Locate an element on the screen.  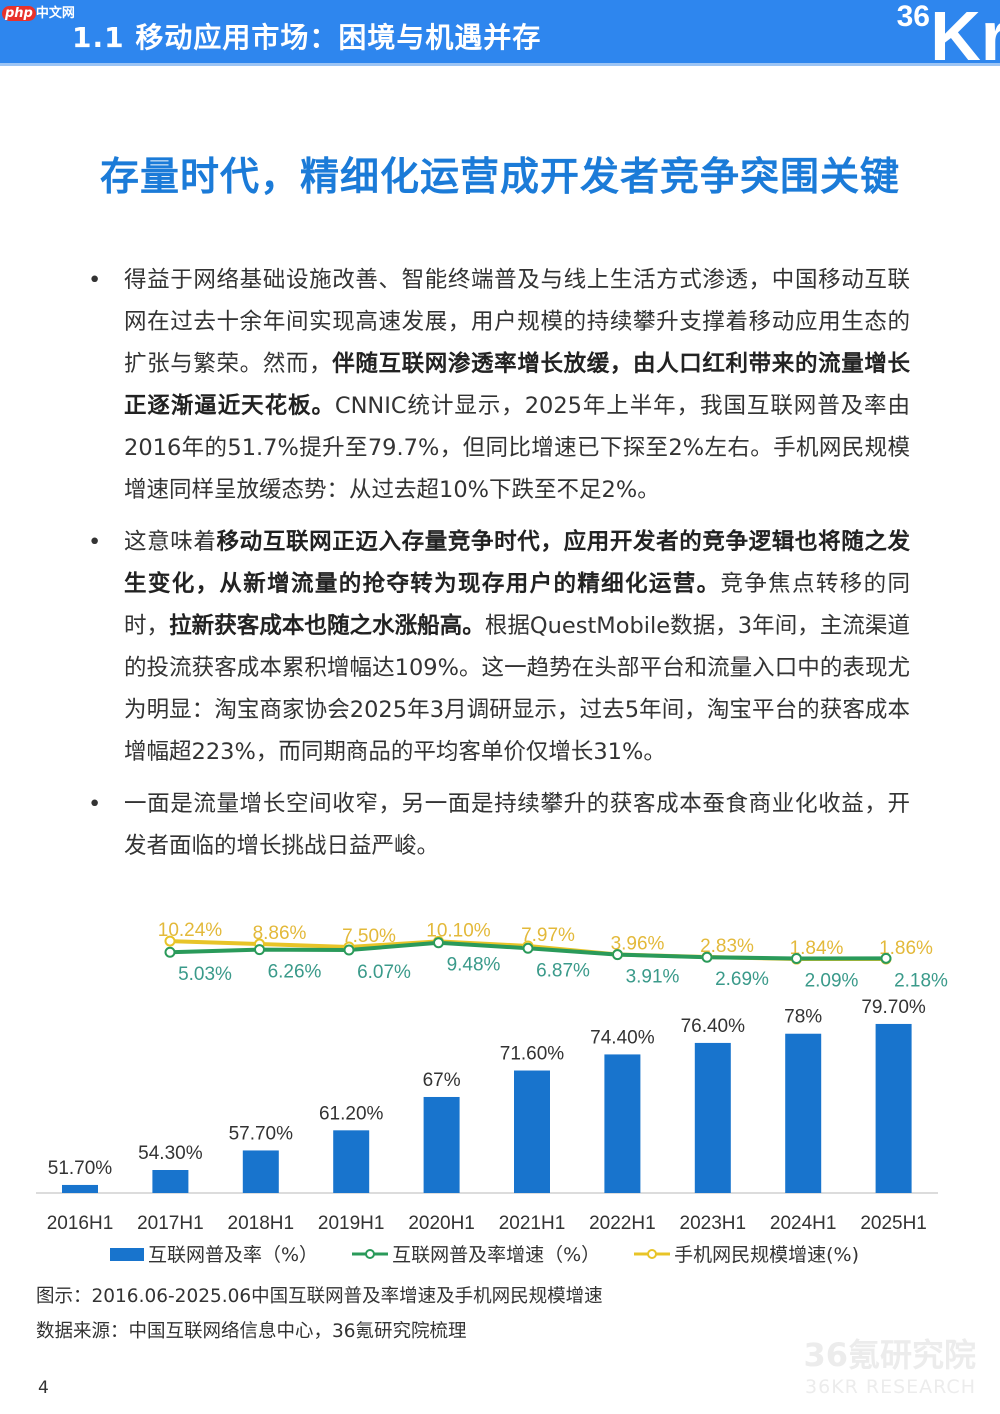
line-data-label: 1.86% is located at coordinates (906, 948).